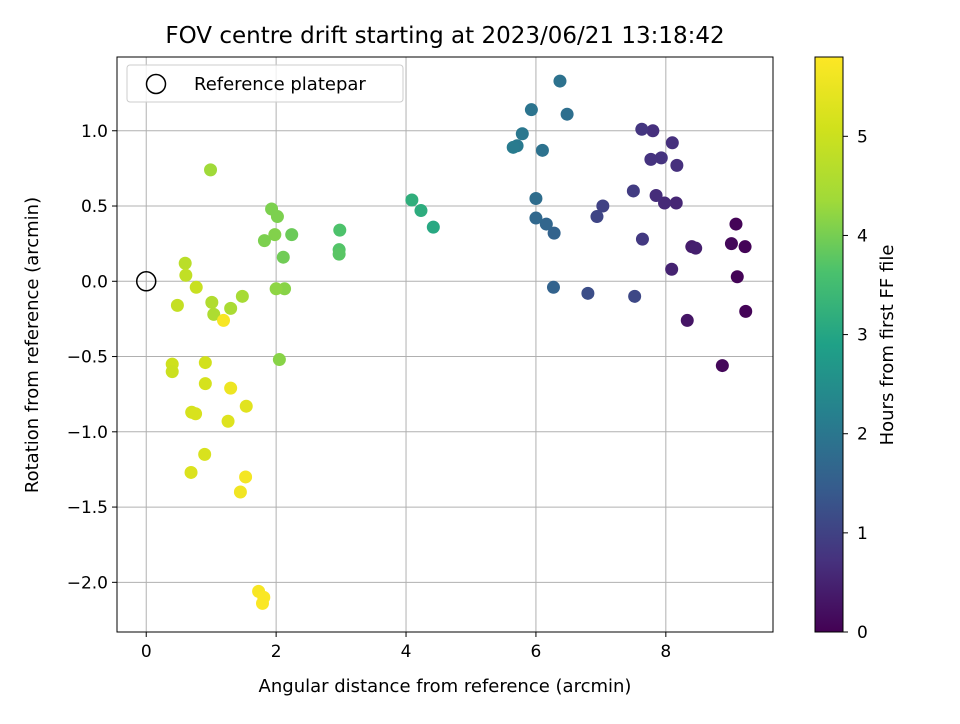 The image size is (960, 724). I want to click on colorbar-label: Hours from first FF file, so click(887, 345).